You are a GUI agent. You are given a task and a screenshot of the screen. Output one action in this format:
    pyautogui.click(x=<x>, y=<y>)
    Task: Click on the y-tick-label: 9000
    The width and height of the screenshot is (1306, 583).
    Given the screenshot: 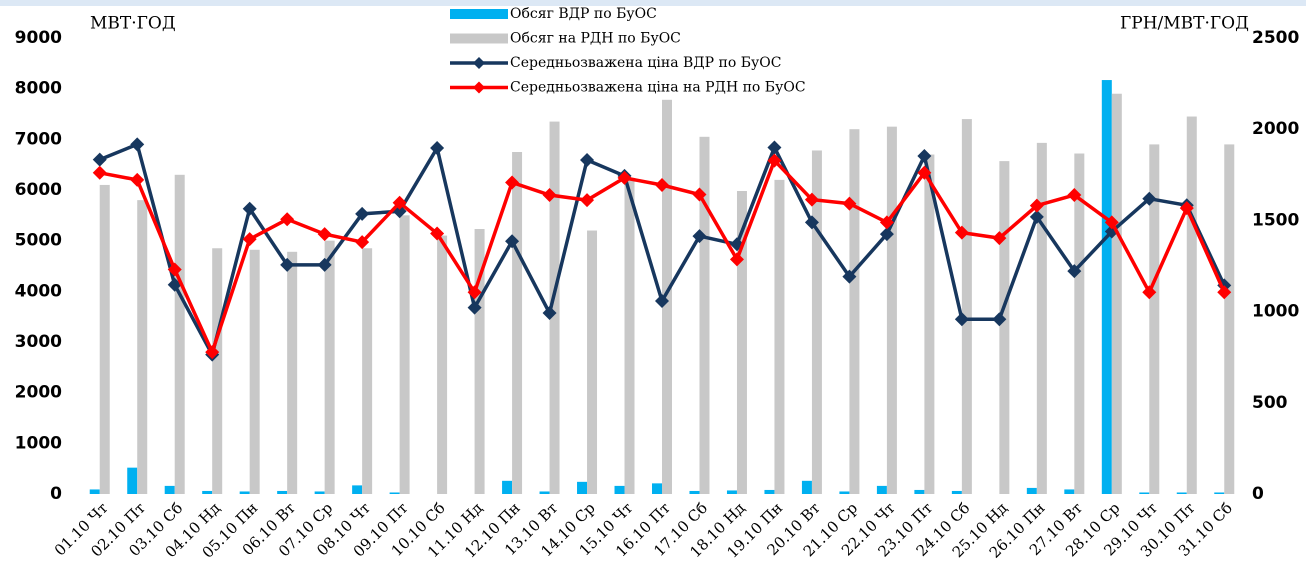 What is the action you would take?
    pyautogui.click(x=38, y=38)
    